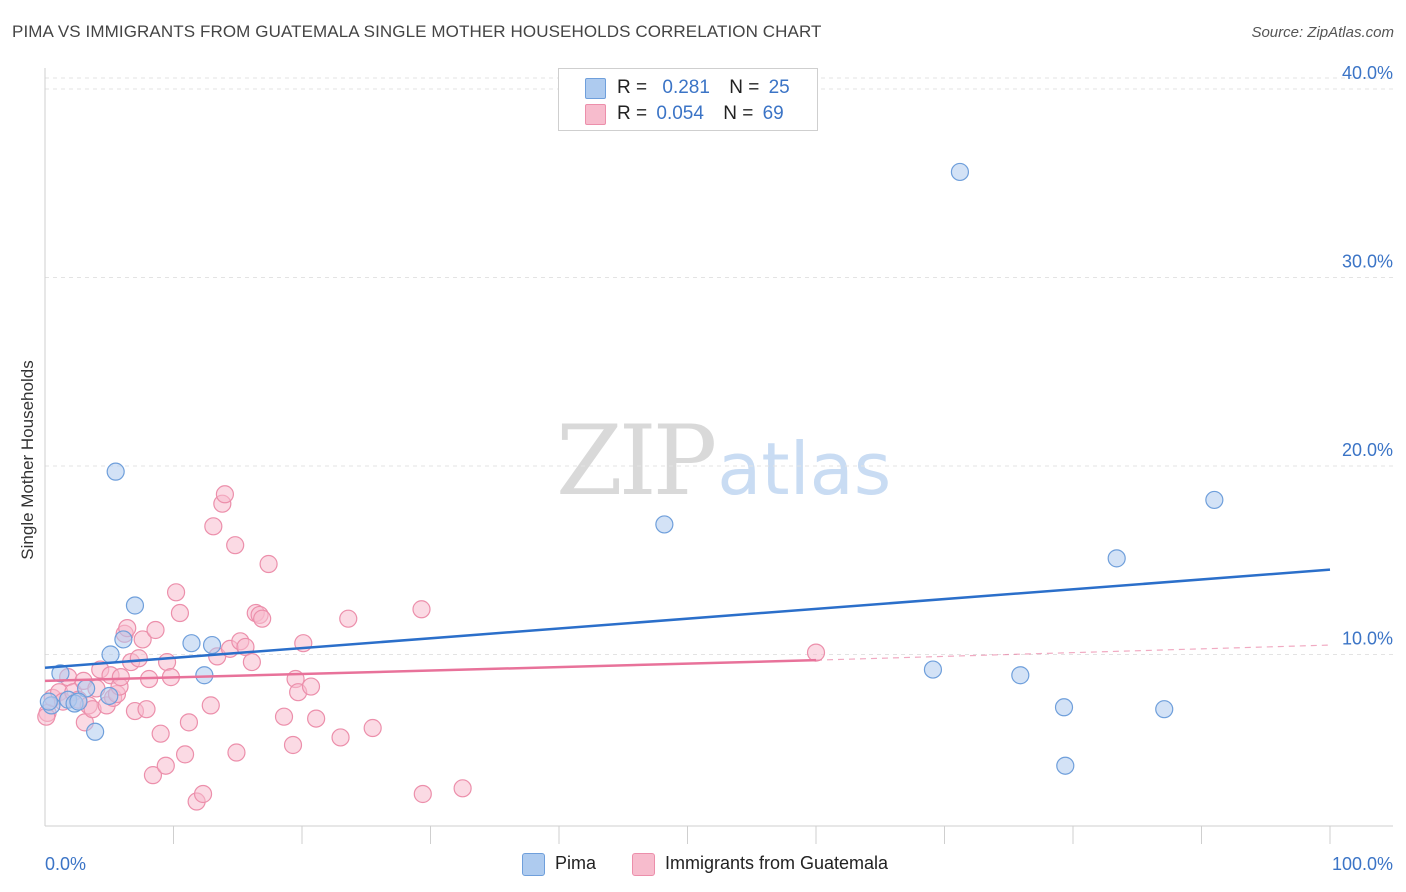 The height and width of the screenshot is (892, 1406). I want to click on y-tick-label: 20.0%, so click(1367, 450).